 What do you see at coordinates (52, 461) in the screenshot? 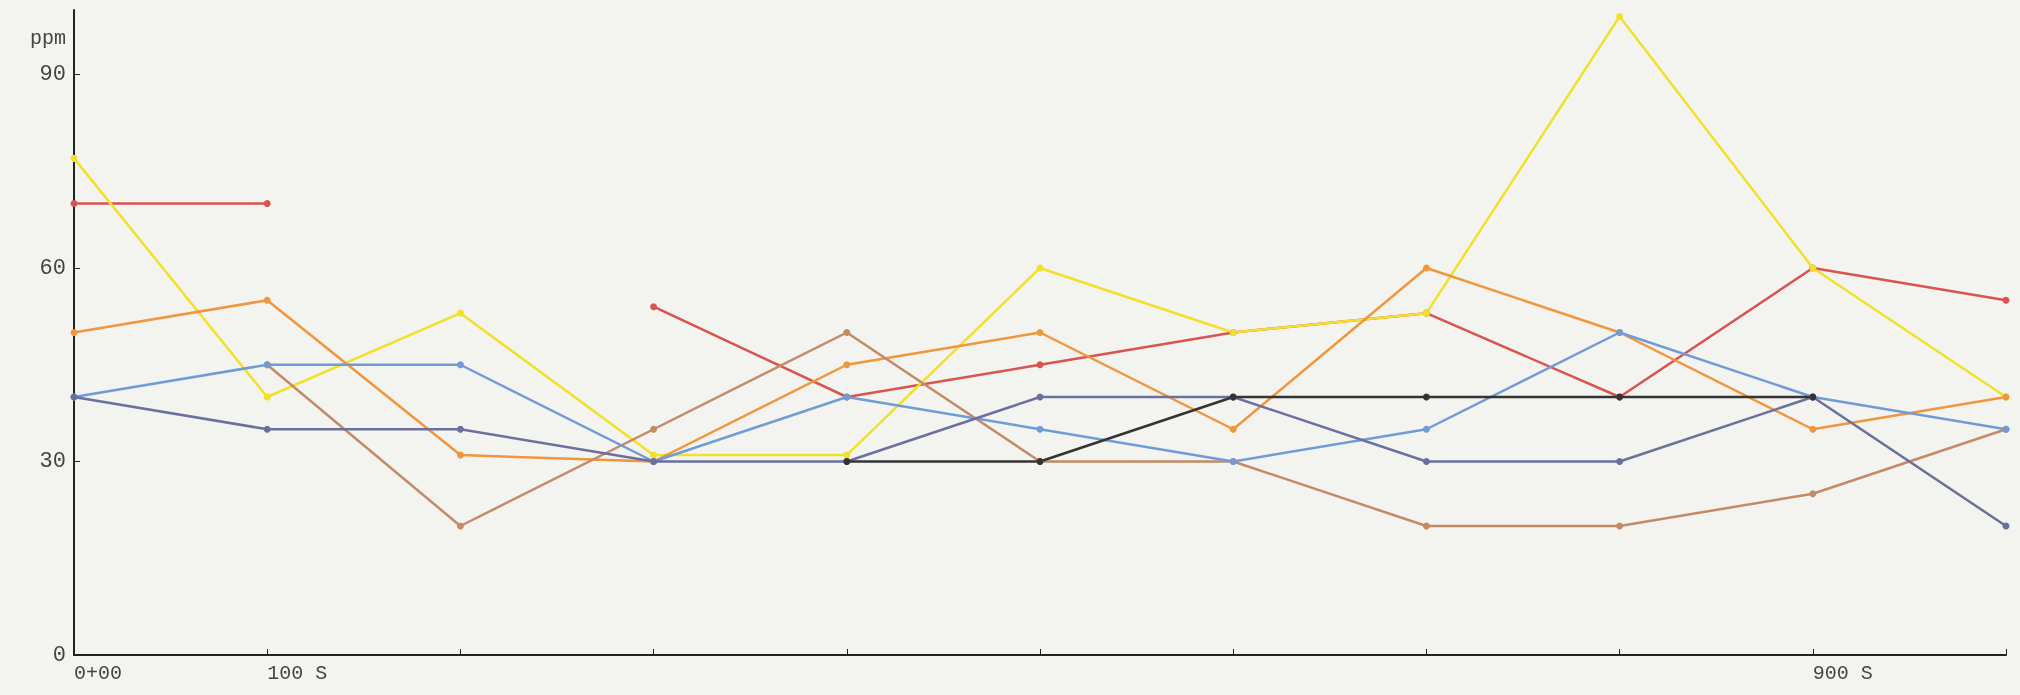
I see `y-tick-label: 30` at bounding box center [52, 461].